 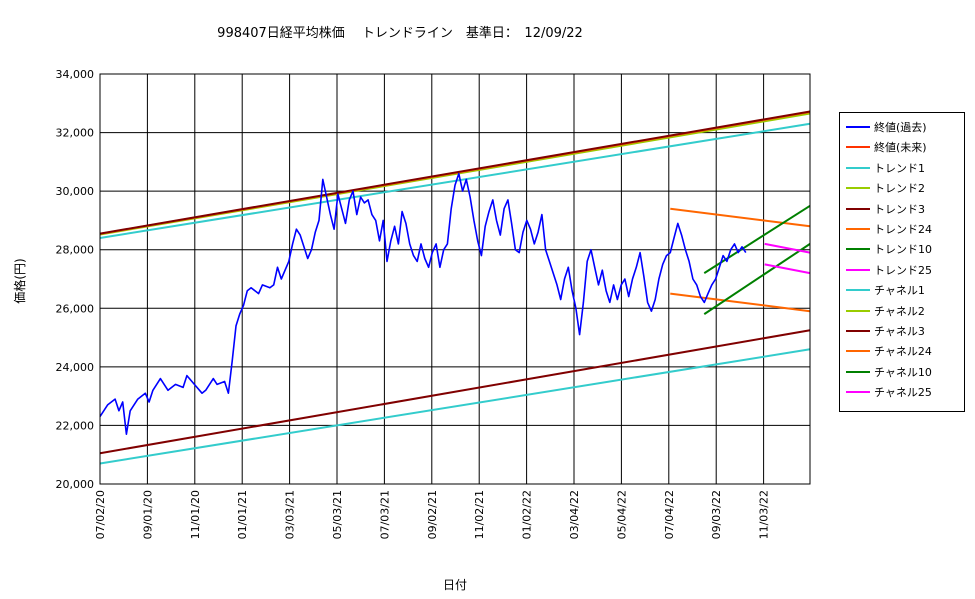 I want to click on x-tick-label: 03/04/22, so click(x=574, y=514).